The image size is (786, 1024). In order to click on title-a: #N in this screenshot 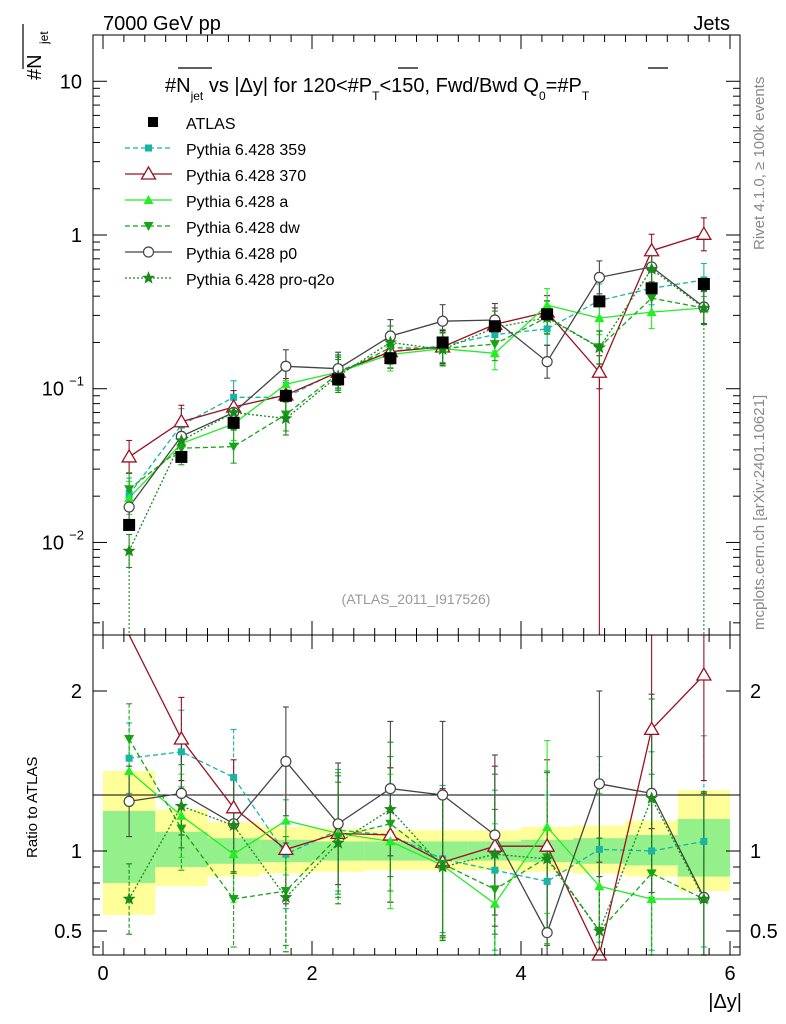, I will do `click(178, 86)`.